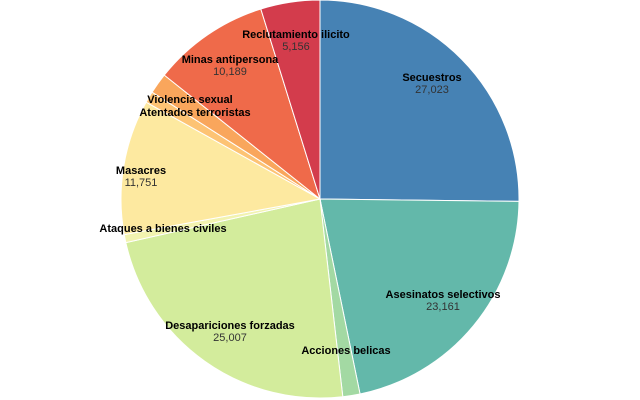 The height and width of the screenshot is (400, 640). Describe the element at coordinates (432, 90) in the screenshot. I see `slice-value-secuestros: 27,023` at that location.